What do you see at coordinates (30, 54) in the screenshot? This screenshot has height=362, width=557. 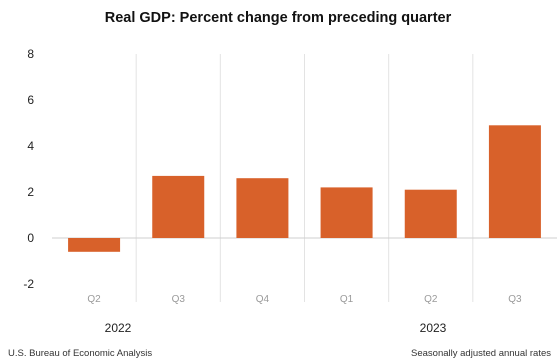 I see `y-tick-label: 8` at bounding box center [30, 54].